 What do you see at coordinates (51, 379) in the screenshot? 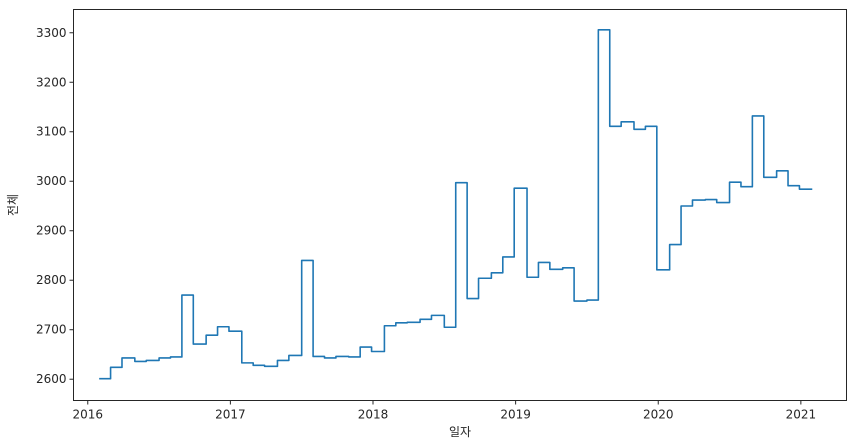
I see `y-tick-label: 2600` at bounding box center [51, 379].